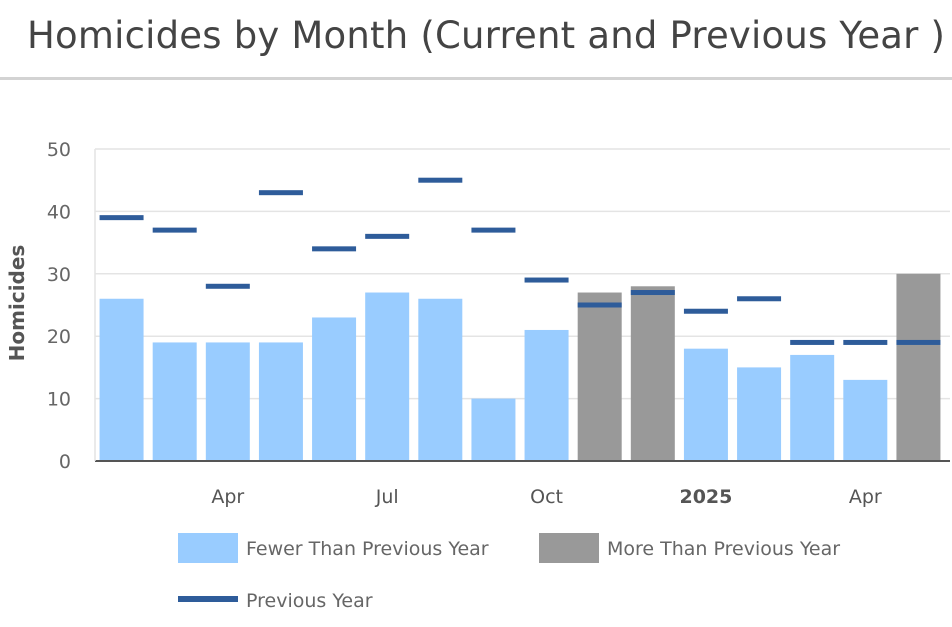 This screenshot has width=952, height=627. I want to click on x-tick-label: Jul, so click(387, 497).